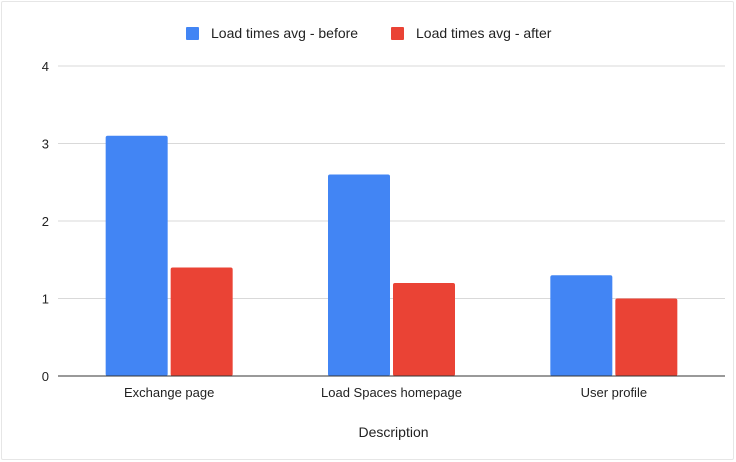  I want to click on y-axis-ticks: 0 1 2 3 4, so click(45, 221).